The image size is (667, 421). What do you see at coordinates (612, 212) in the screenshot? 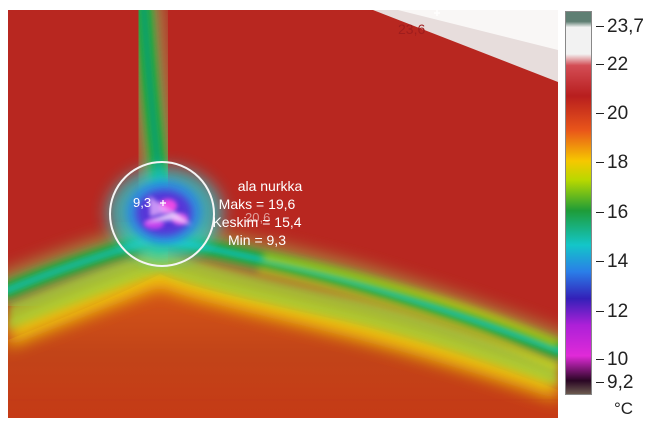
I see `scale-tick-label: 16` at bounding box center [612, 212].